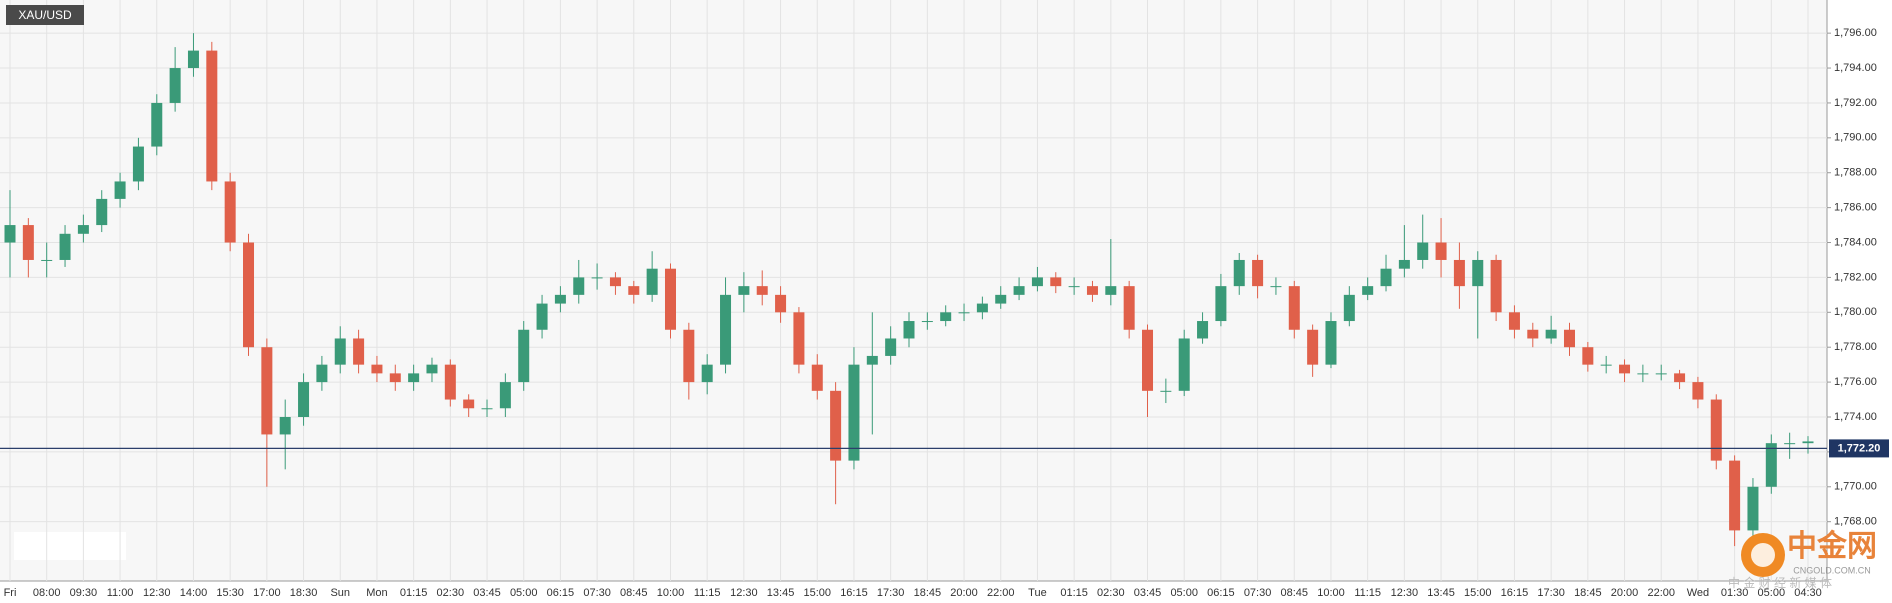  I want to click on x-tick-label: Sun, so click(340, 593).